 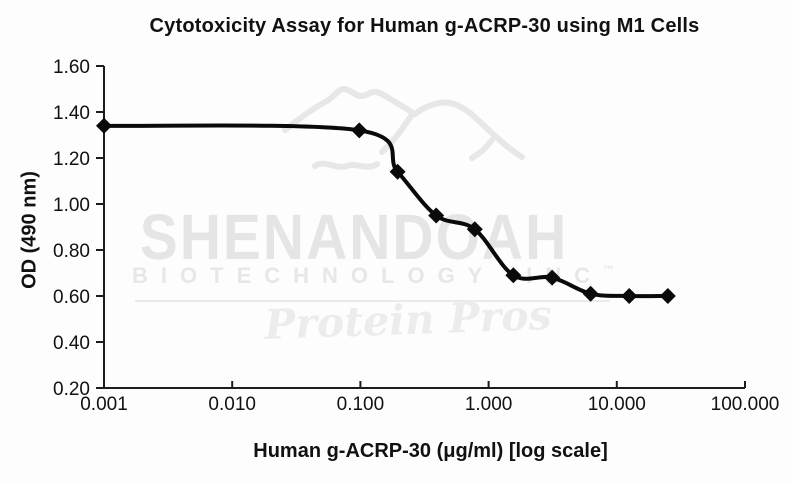 What do you see at coordinates (71, 205) in the screenshot?
I see `y-tick-label: 1.00` at bounding box center [71, 205].